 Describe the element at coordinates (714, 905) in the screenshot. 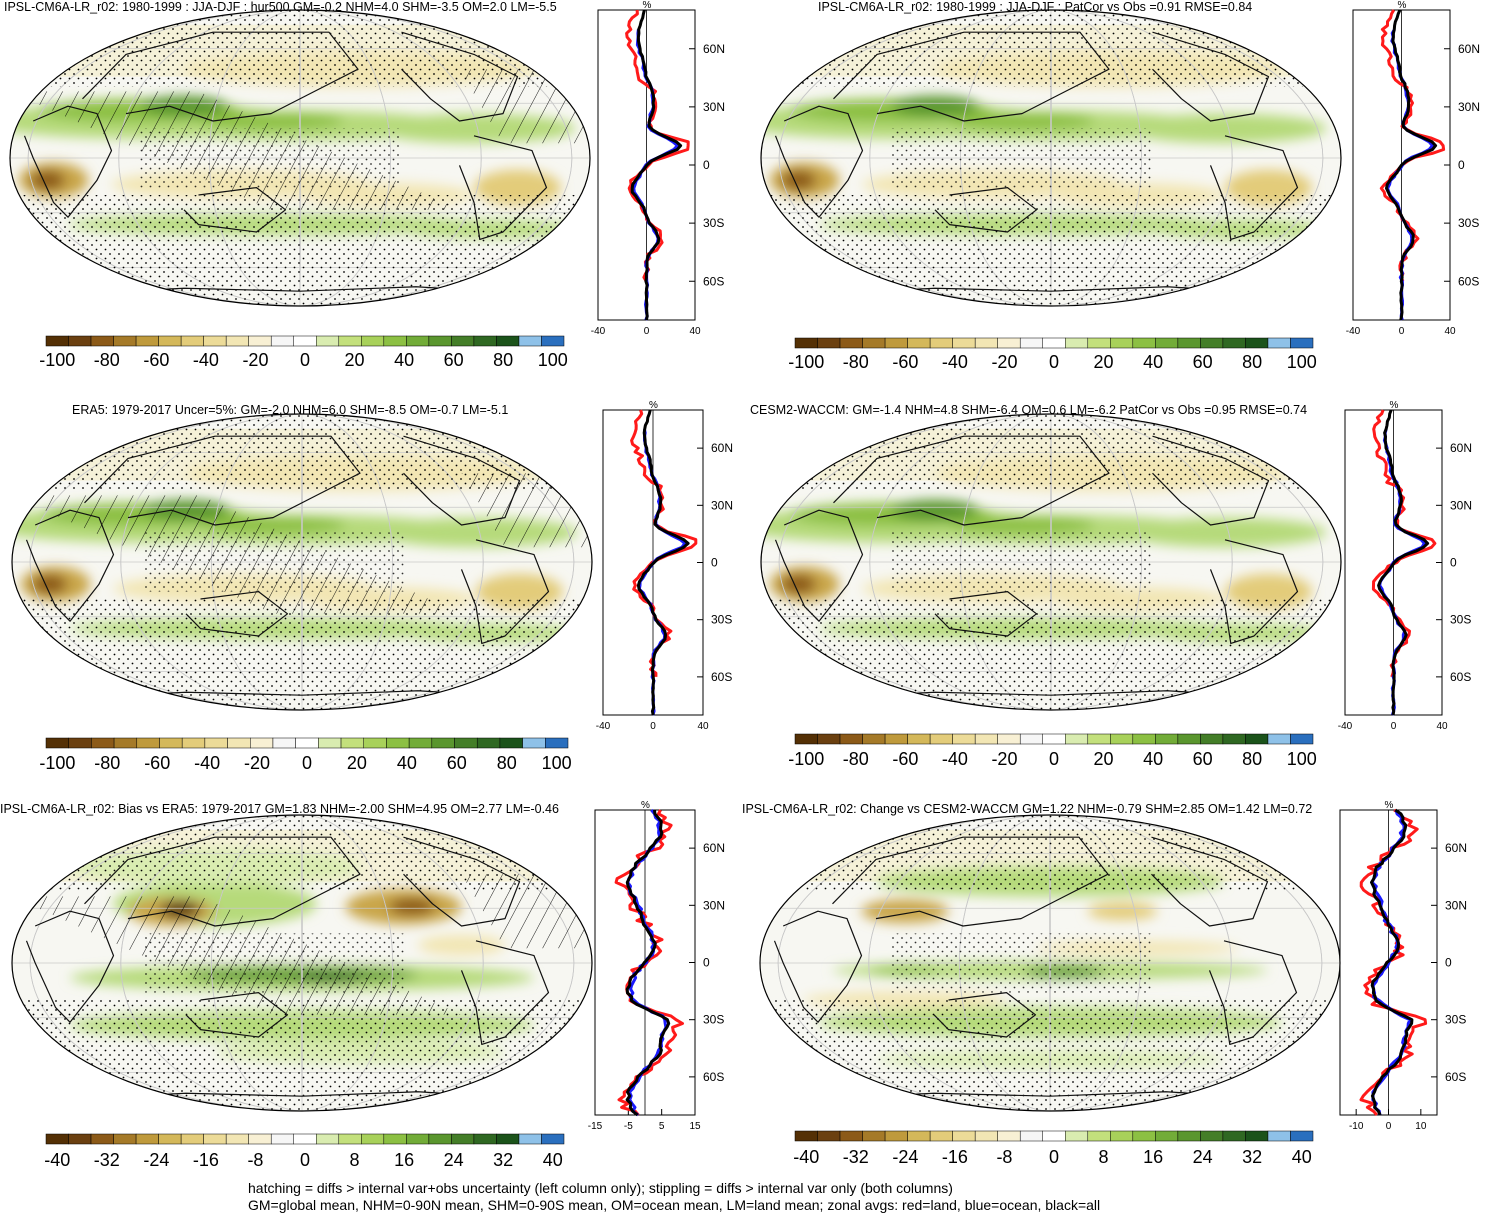

I see `lat-tick-label: 30N` at that location.